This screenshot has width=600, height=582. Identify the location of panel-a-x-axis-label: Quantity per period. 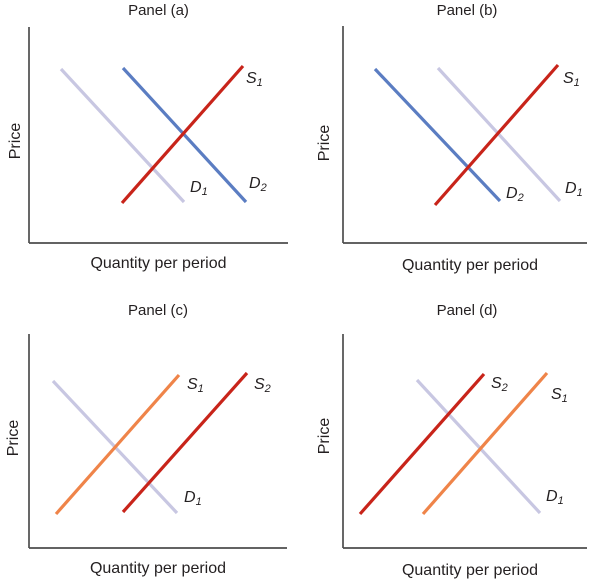
(158, 263).